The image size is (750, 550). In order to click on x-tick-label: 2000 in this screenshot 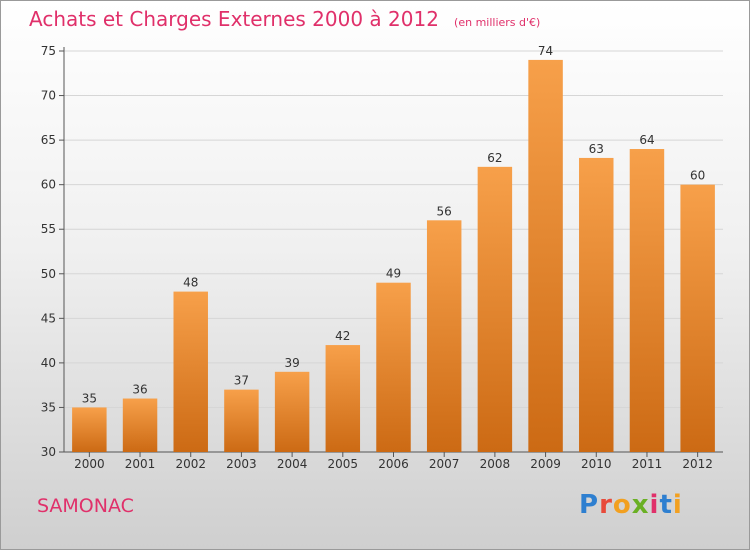, I will do `click(89, 464)`.